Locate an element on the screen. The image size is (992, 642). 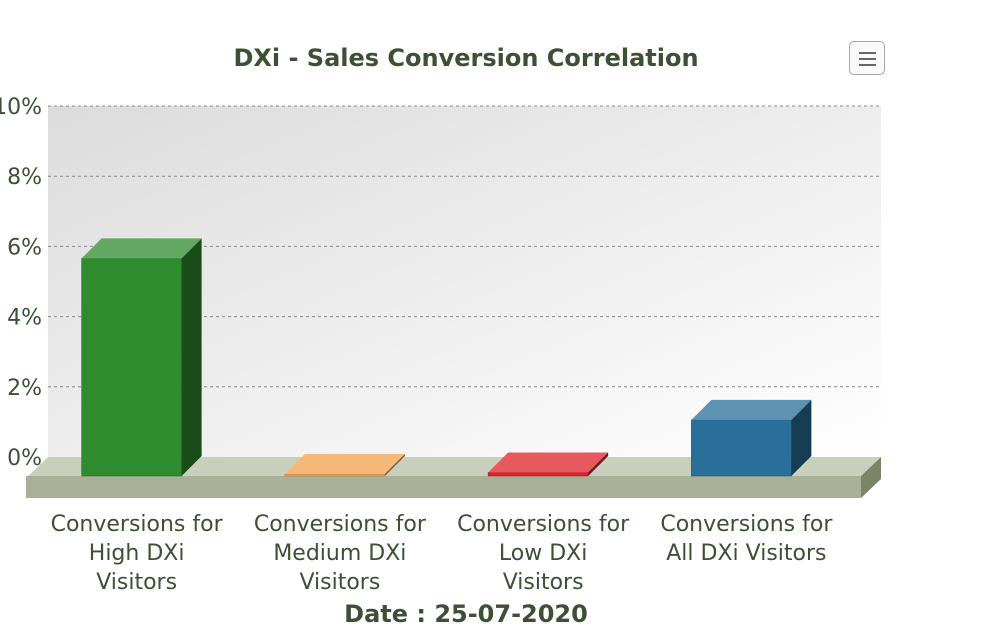
chart-floor-front is located at coordinates (443, 487).